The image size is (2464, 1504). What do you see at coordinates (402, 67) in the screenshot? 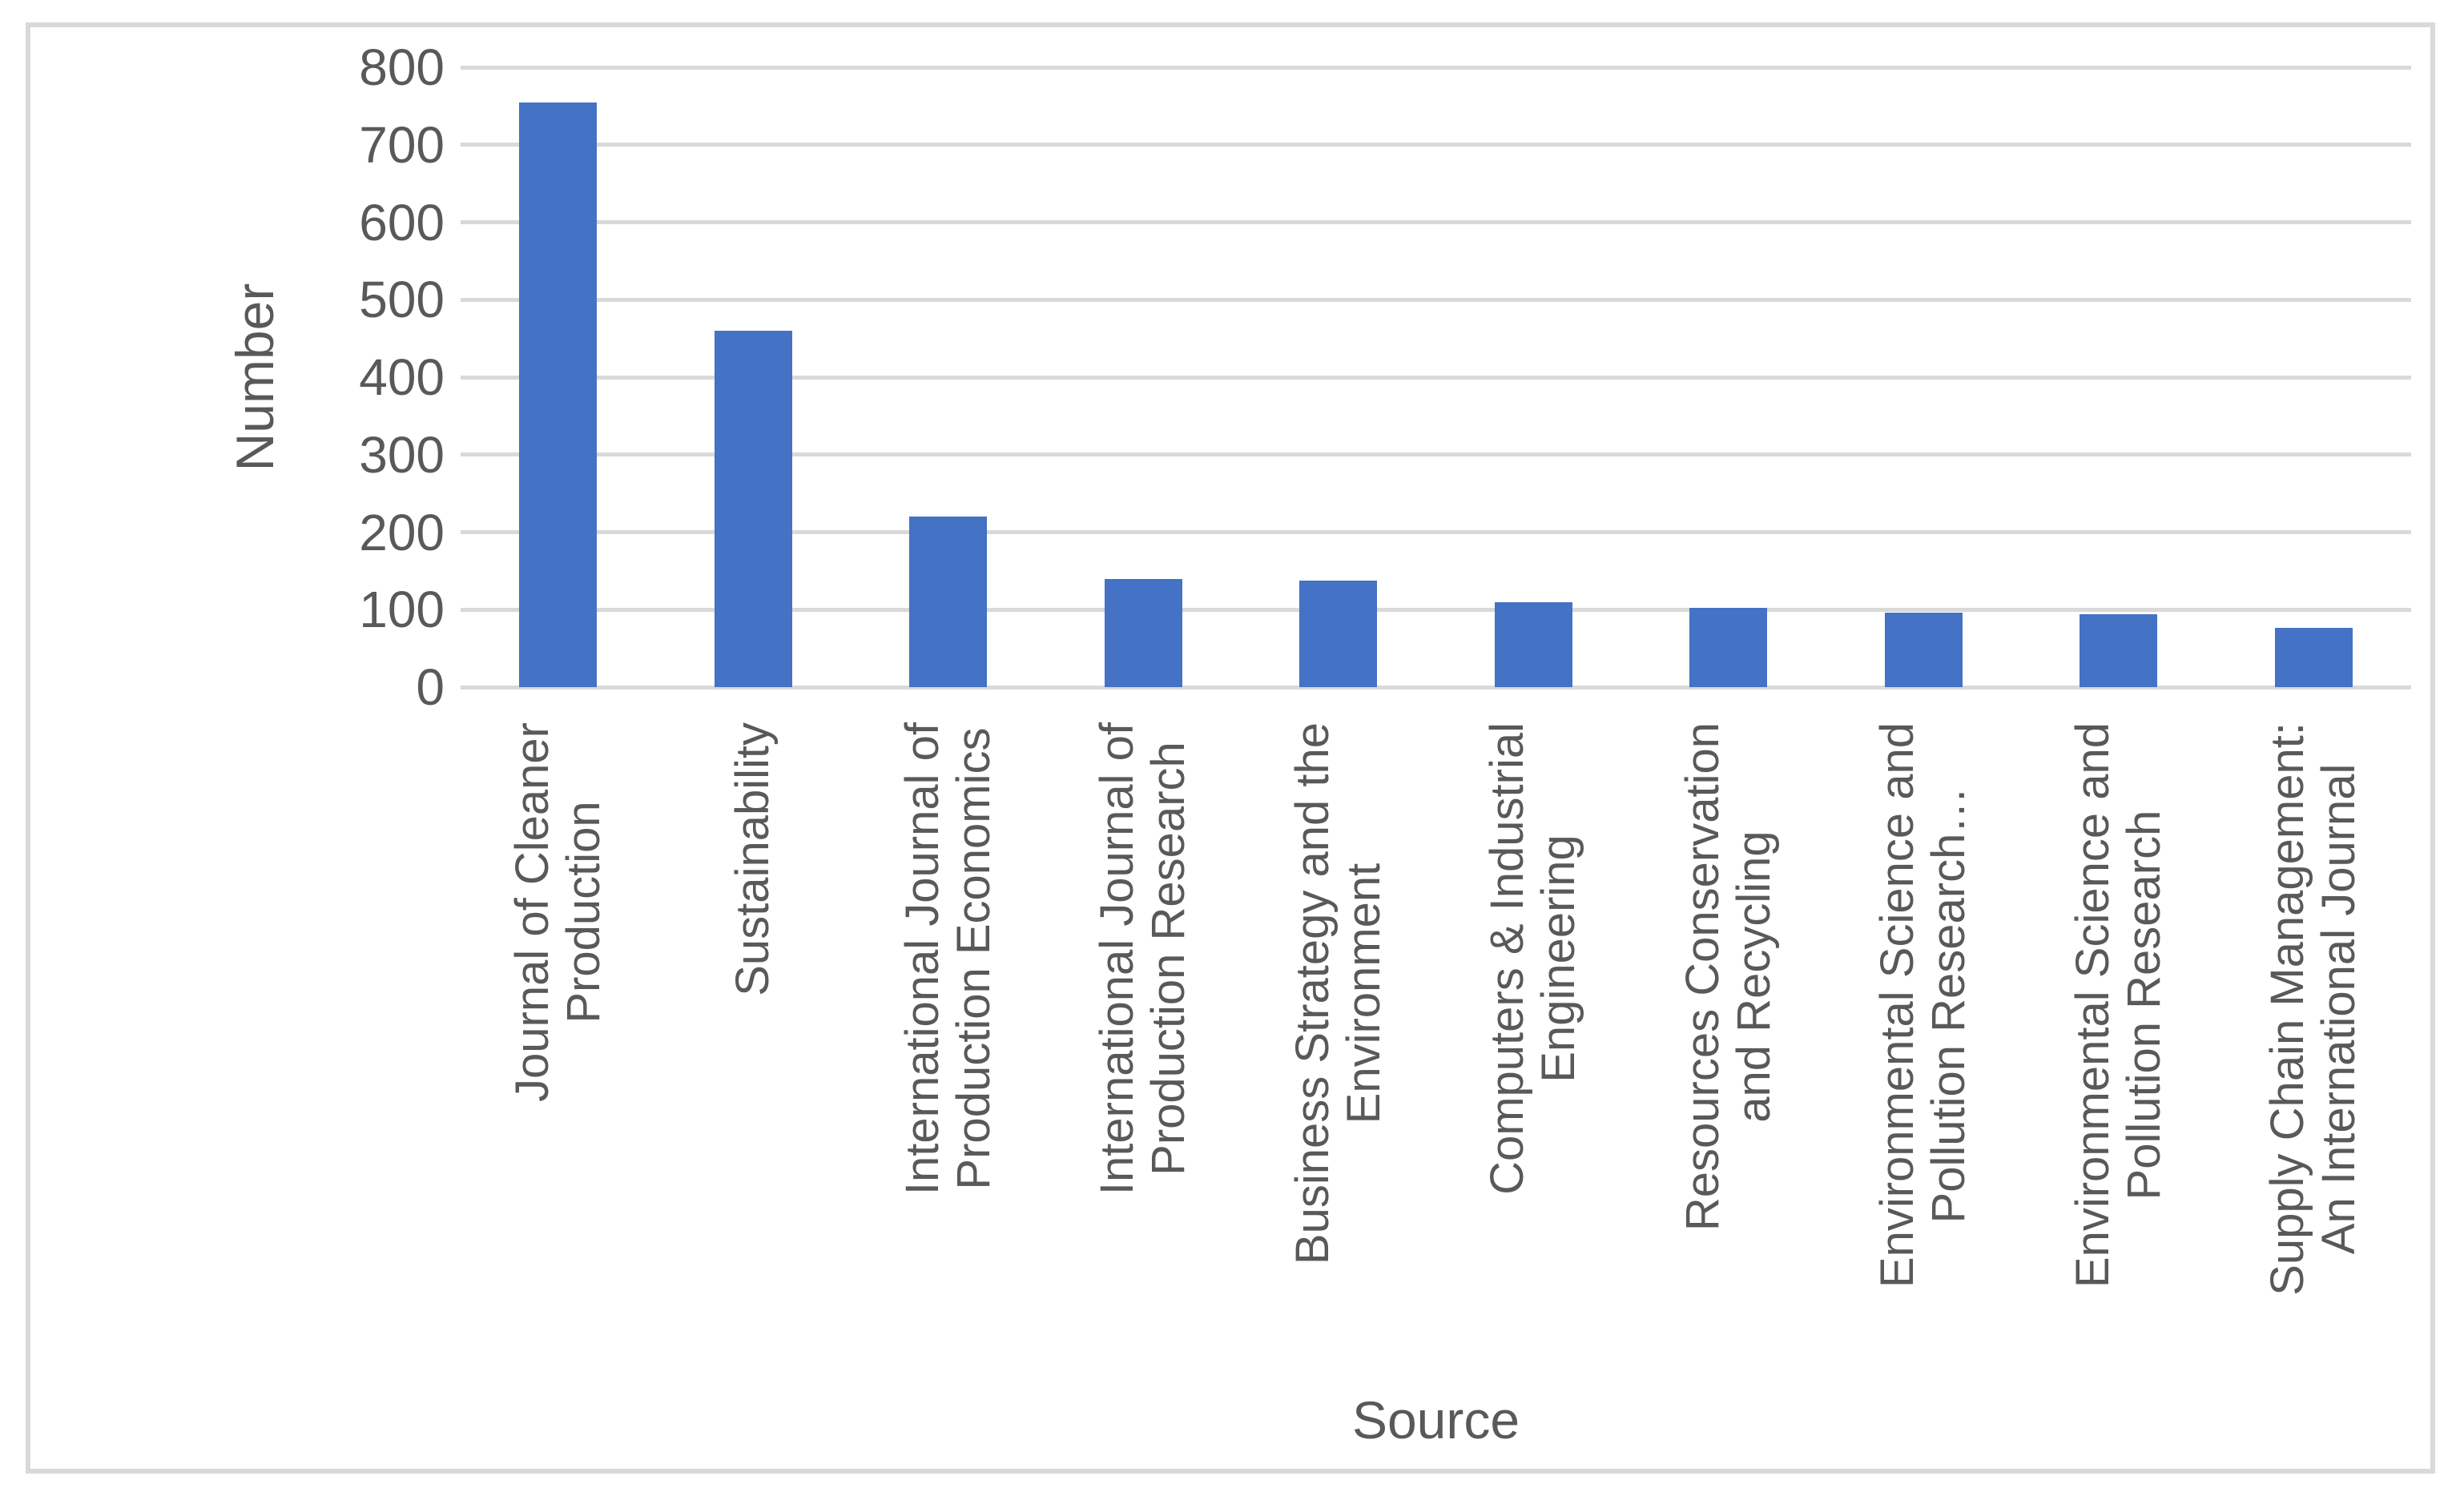
I see `y-tick-label-800: 800` at bounding box center [402, 67].